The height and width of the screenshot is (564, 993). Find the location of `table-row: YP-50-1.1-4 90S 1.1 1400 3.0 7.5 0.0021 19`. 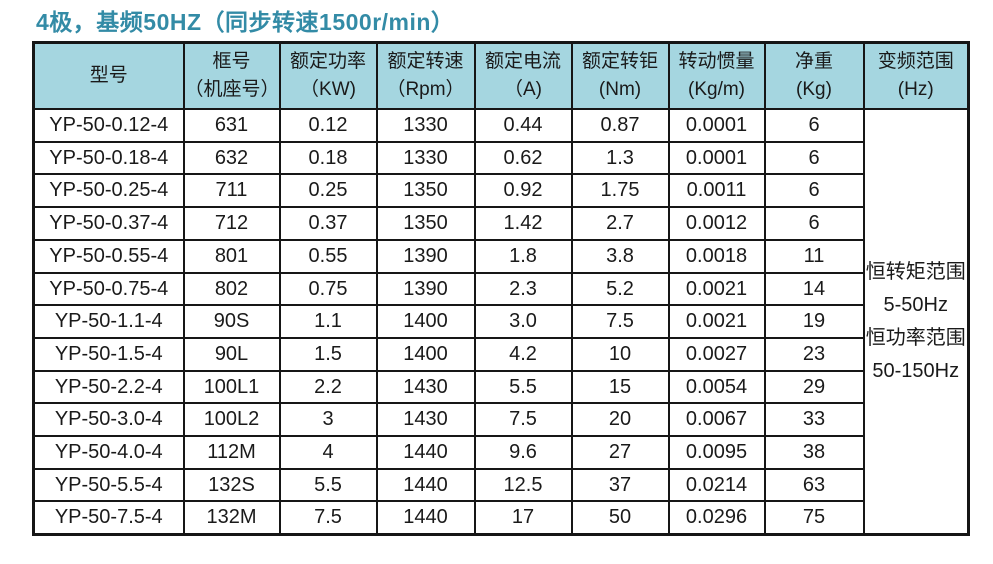

table-row: YP-50-1.1-4 90S 1.1 1400 3.0 7.5 0.0021 19 is located at coordinates (500, 321).